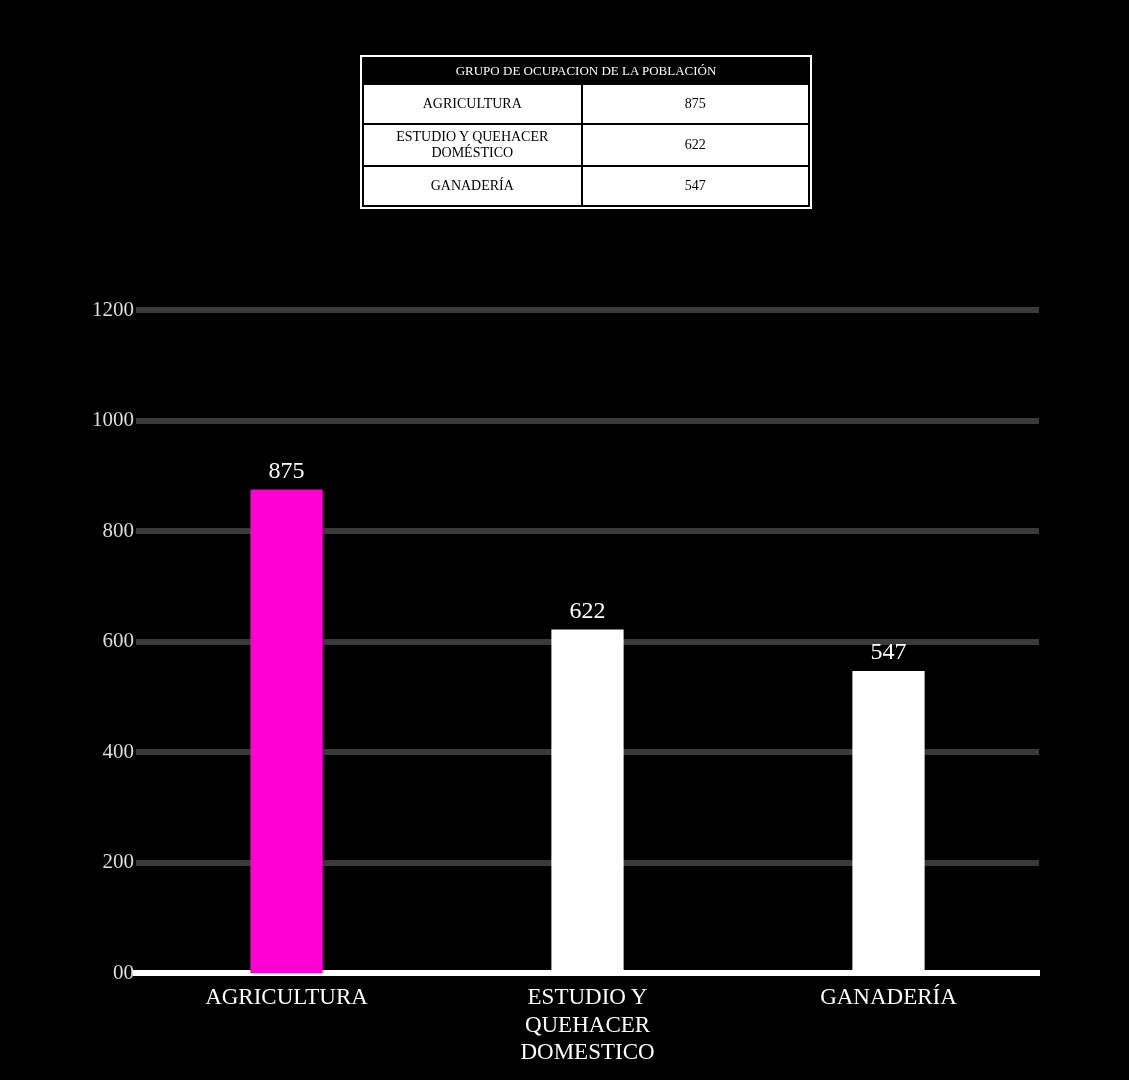 Image resolution: width=1129 pixels, height=1080 pixels. What do you see at coordinates (889, 997) in the screenshot?
I see `x-tick-label: GANADERÍA` at bounding box center [889, 997].